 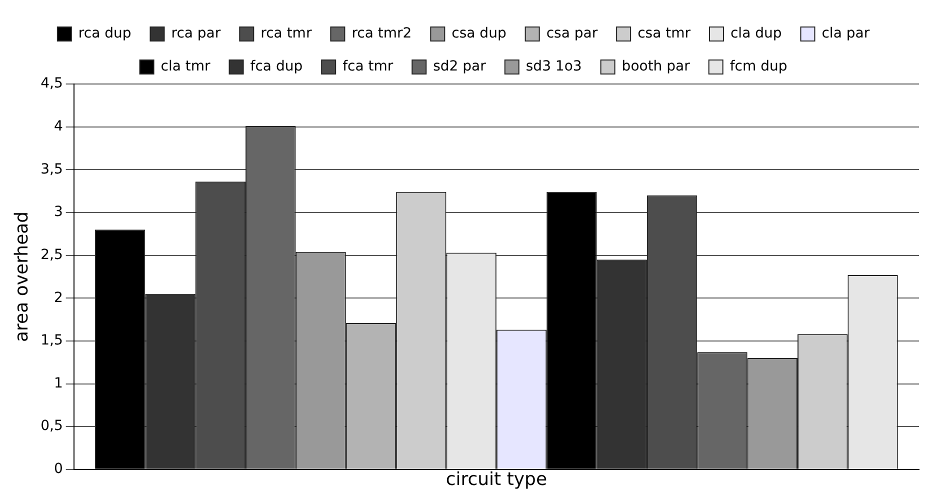 I want to click on y-axis-title: area overhead, so click(x=21, y=276).